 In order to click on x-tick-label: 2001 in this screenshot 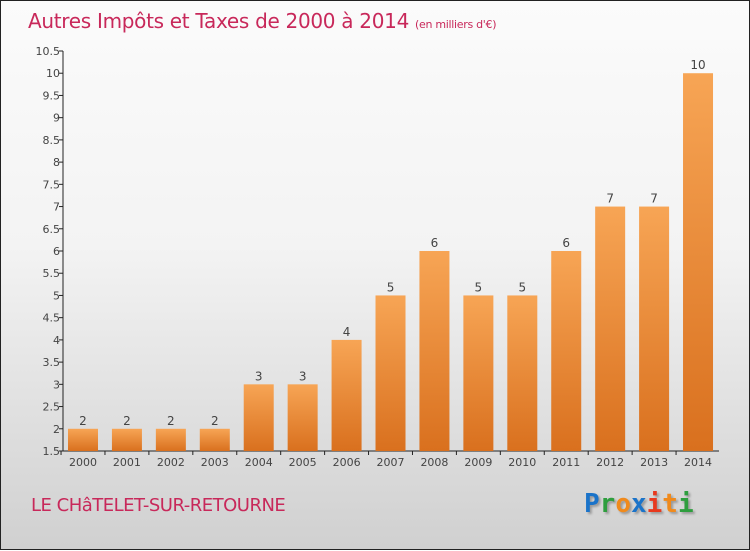, I will do `click(127, 462)`.